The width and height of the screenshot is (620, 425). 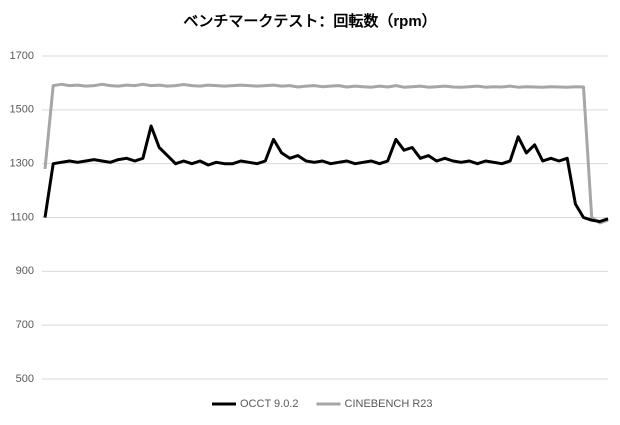 I want to click on y-tick-label: 1700, so click(x=22, y=56).